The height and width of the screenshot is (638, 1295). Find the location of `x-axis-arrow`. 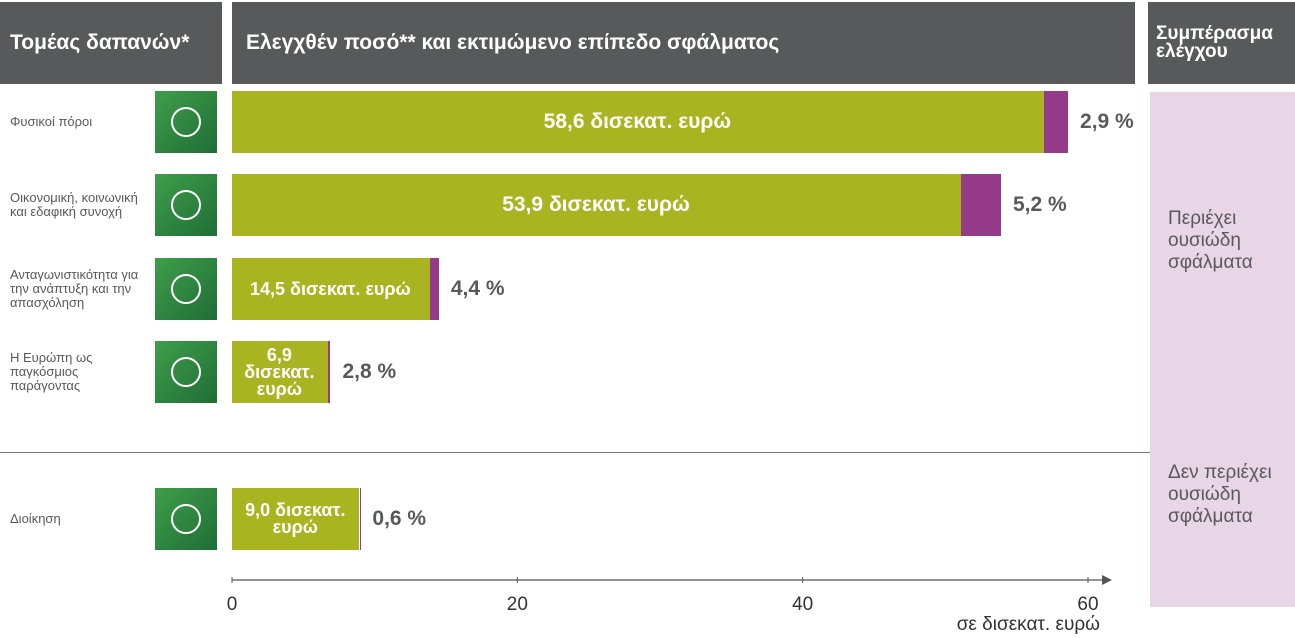

x-axis-arrow is located at coordinates (1107, 580).